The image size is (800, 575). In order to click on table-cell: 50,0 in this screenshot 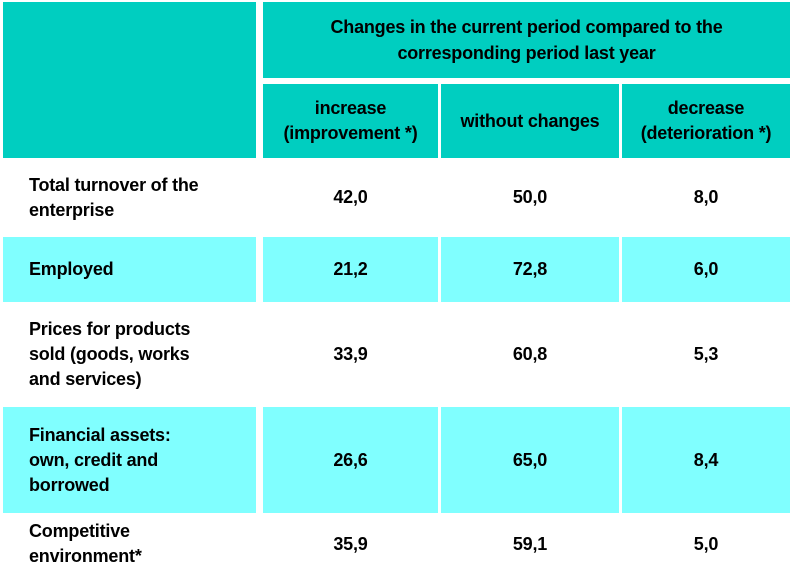, I will do `click(530, 197)`.